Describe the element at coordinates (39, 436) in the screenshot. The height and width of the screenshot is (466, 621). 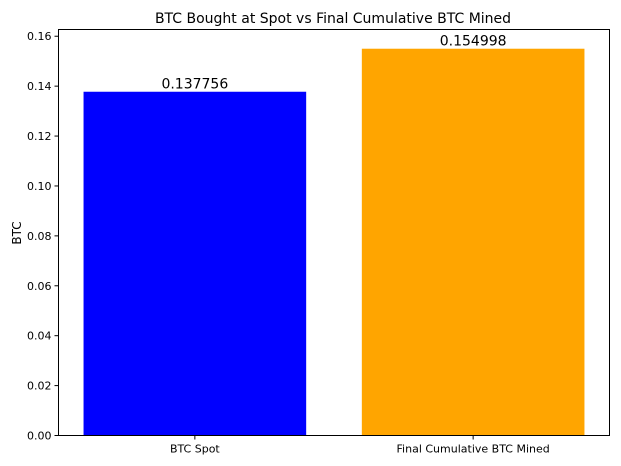
I see `y-tick-label: 0.00` at that location.